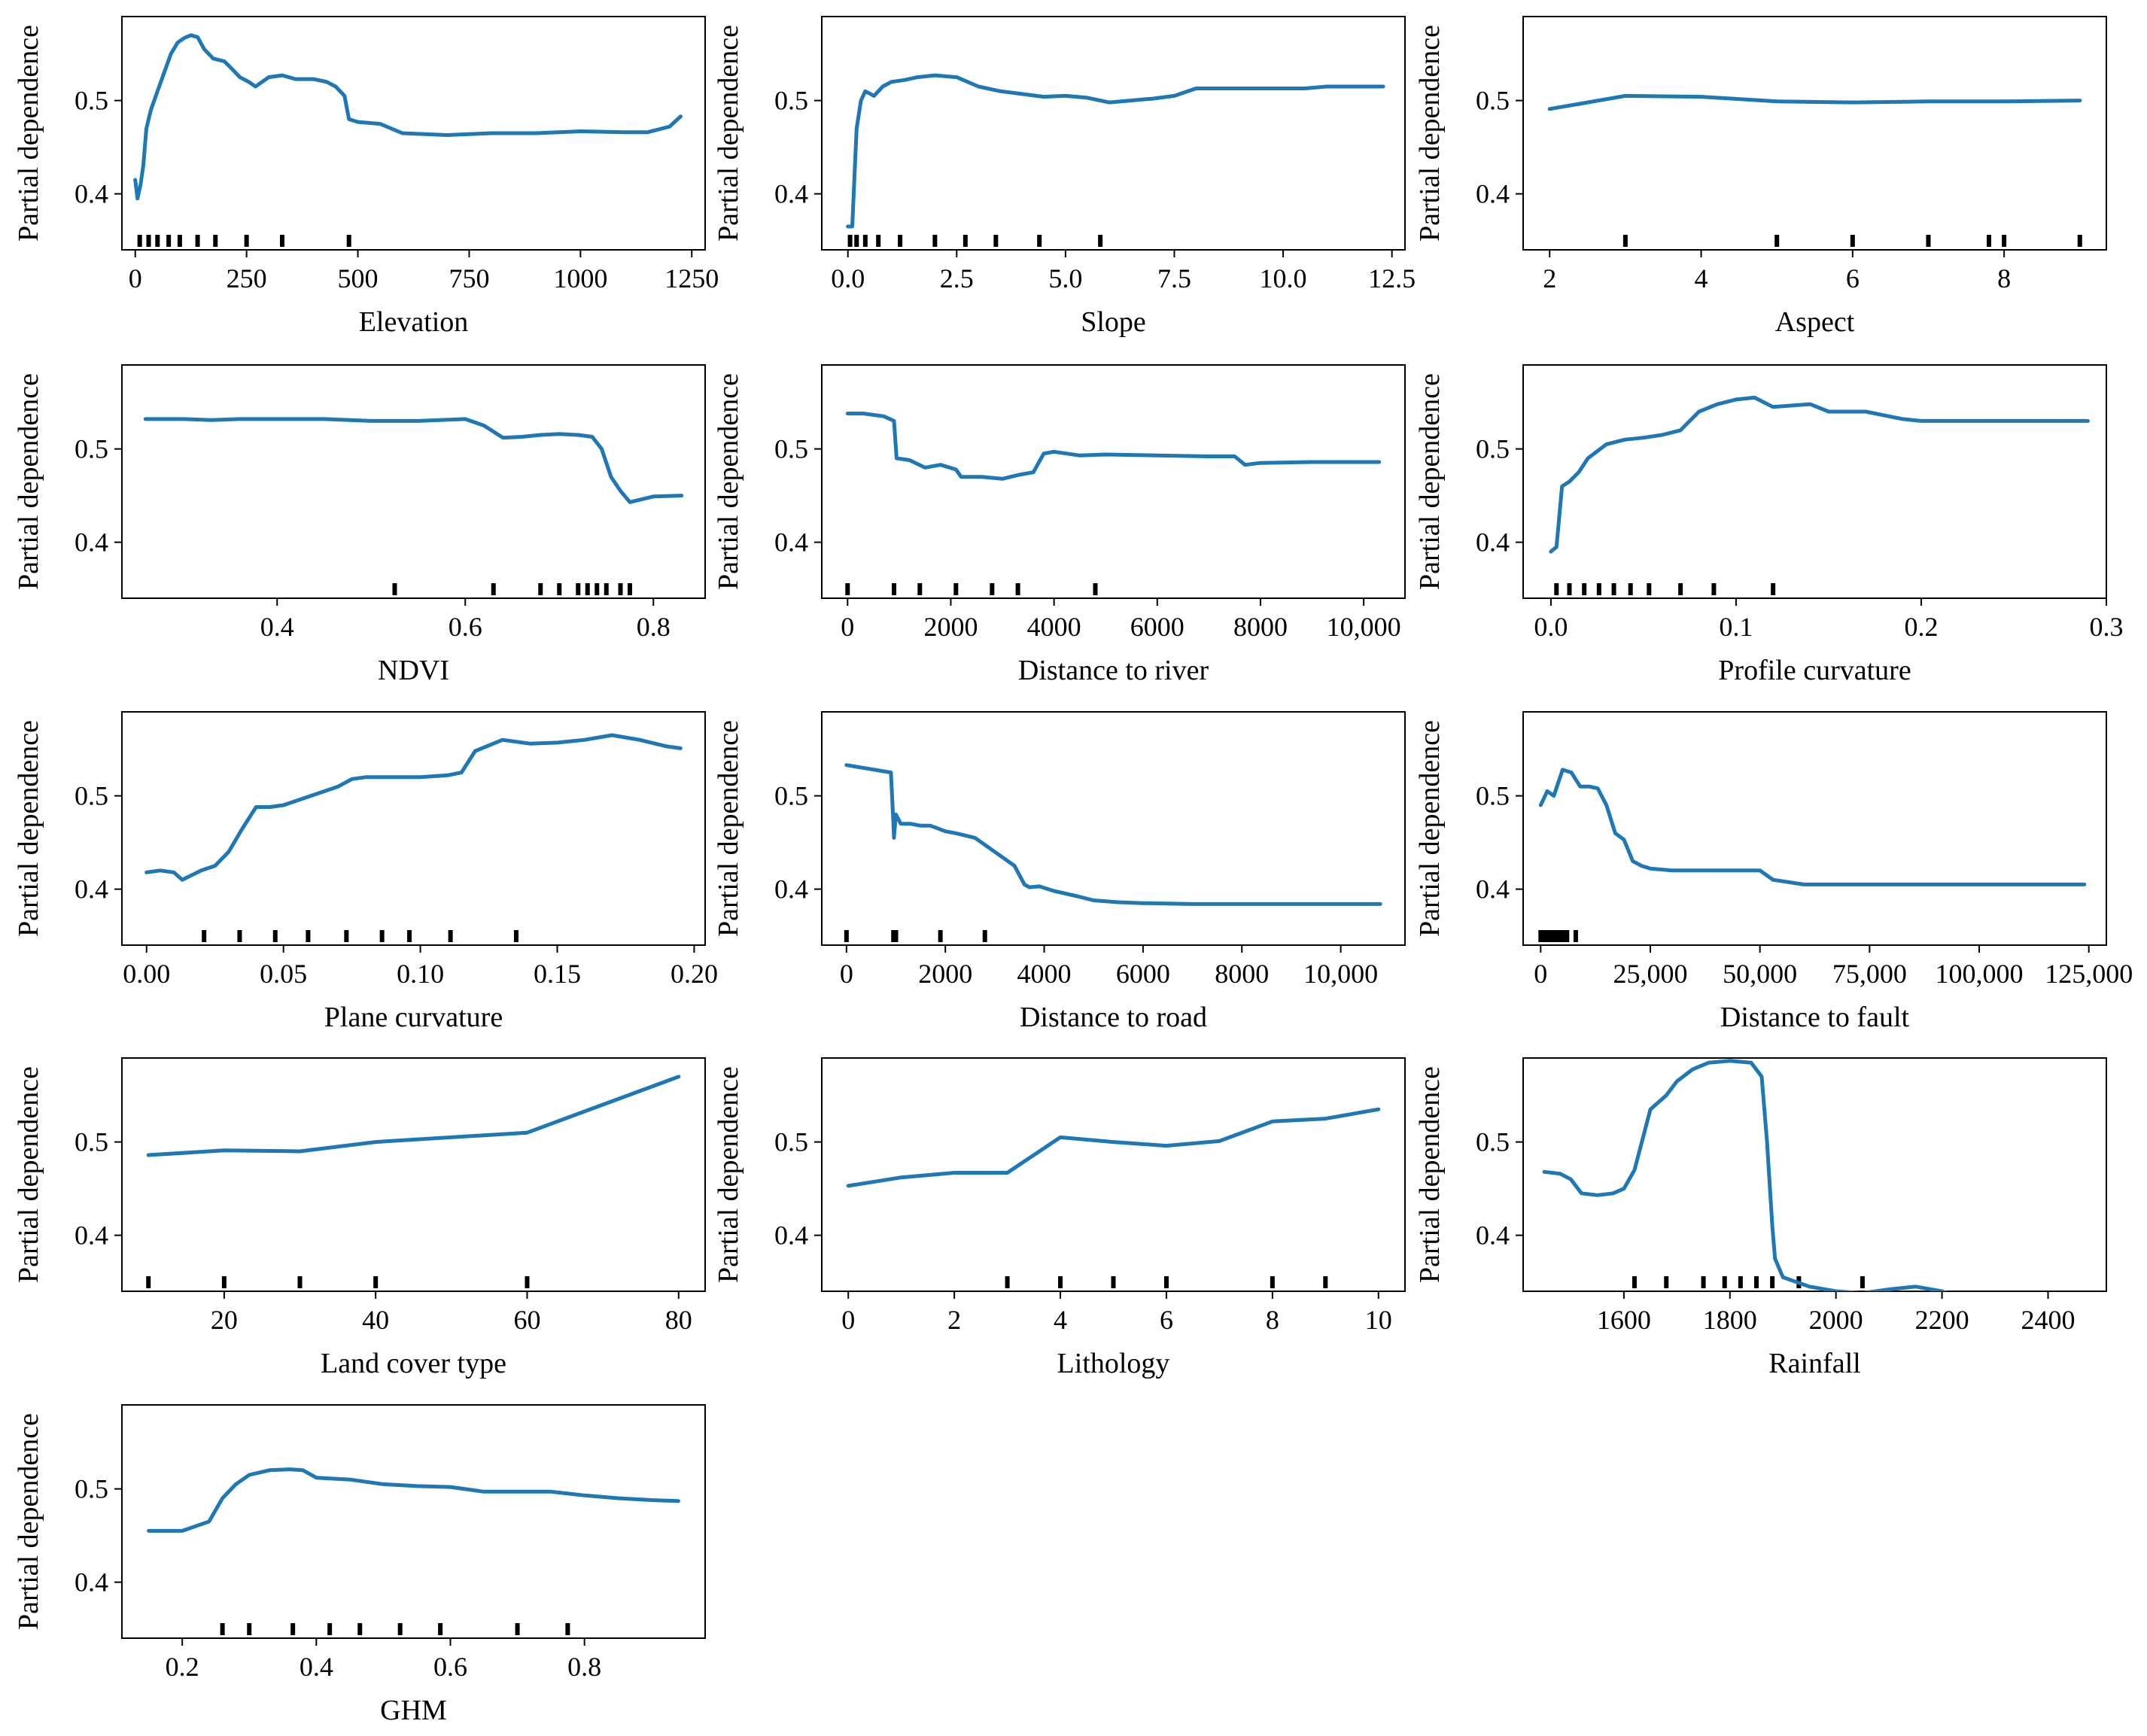  I want to click on x-axis-label: Aspect, so click(1815, 322).